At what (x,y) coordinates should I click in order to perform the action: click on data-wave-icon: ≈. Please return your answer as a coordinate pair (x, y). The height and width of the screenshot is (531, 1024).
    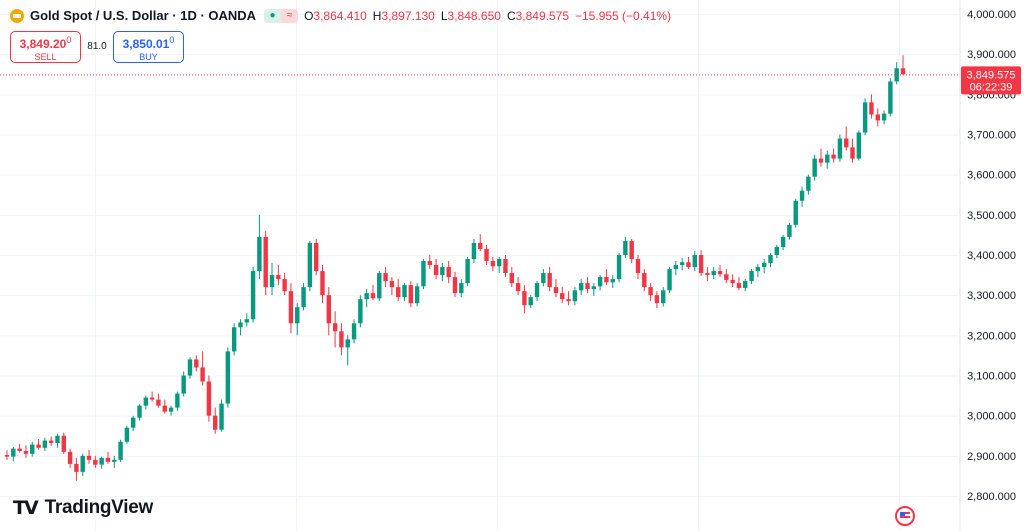
    Looking at the image, I should click on (290, 15).